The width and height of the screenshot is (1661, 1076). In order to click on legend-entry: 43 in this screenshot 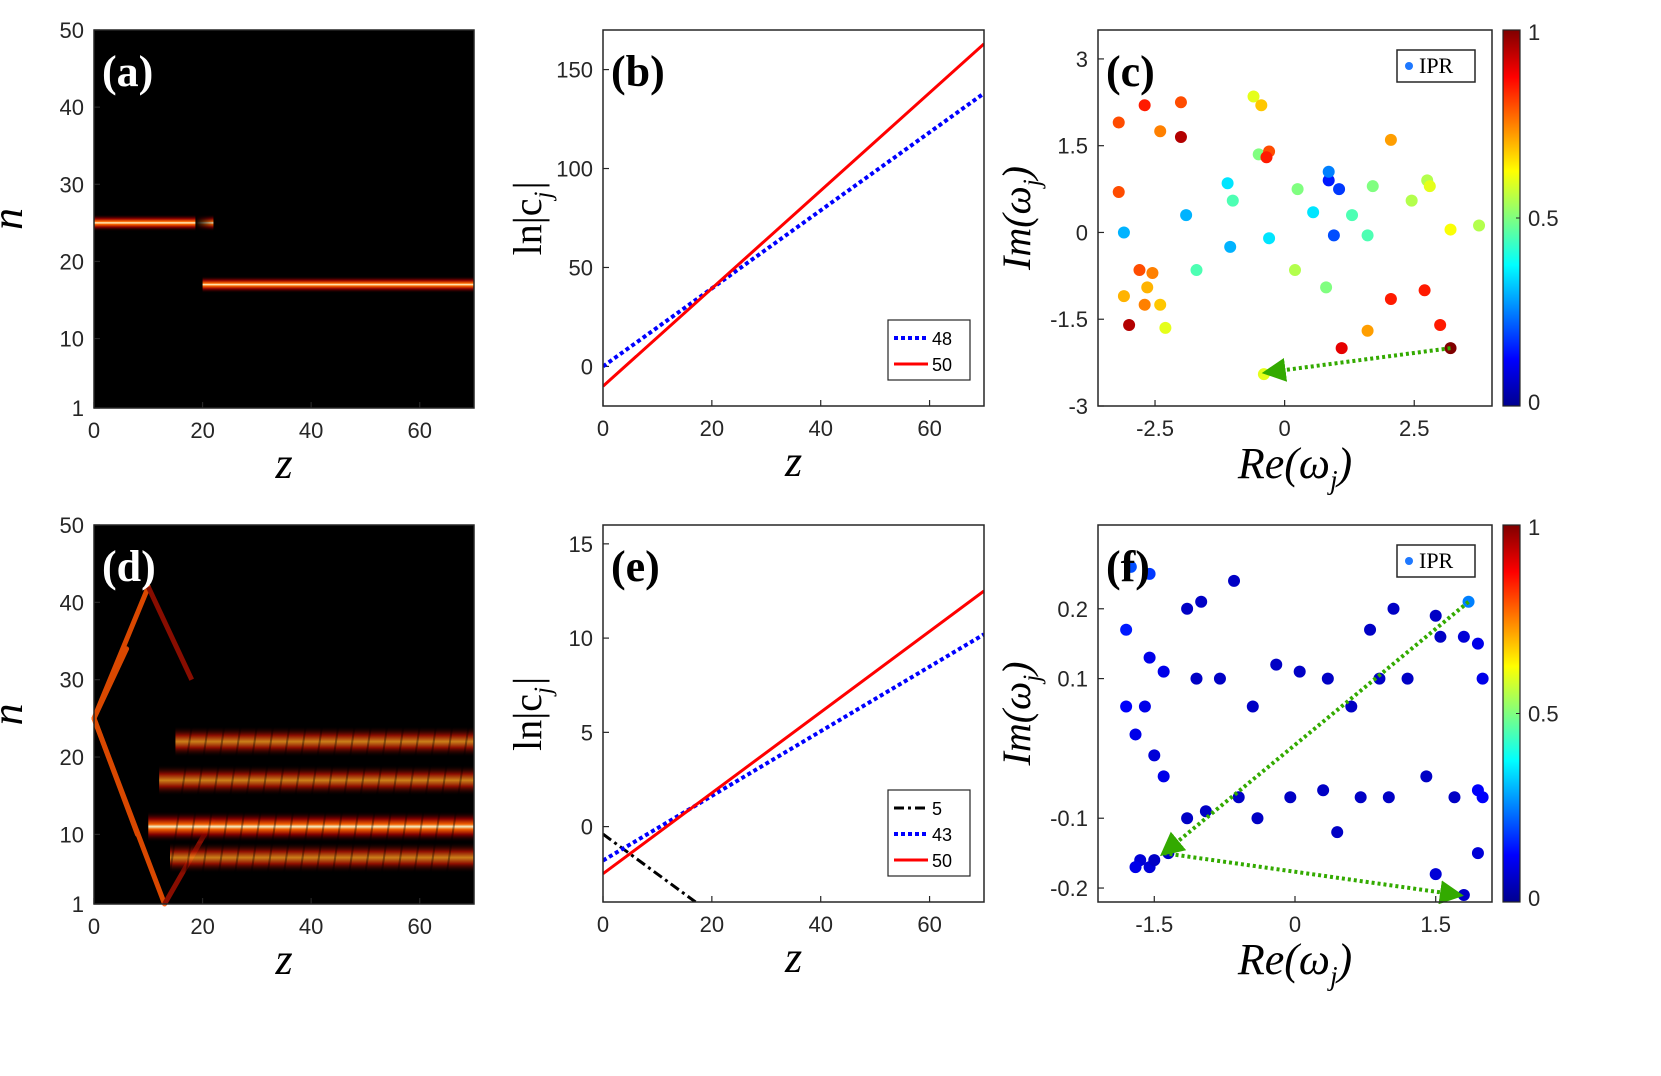, I will do `click(942, 835)`.